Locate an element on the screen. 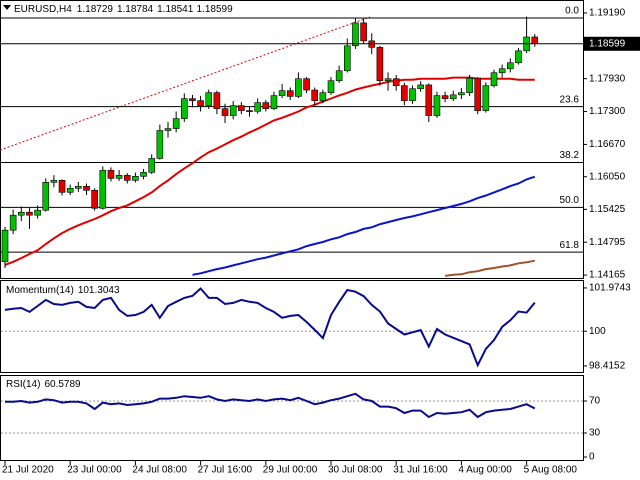 Image resolution: width=640 pixels, height=480 pixels. indicator-value: 60.5789 is located at coordinates (62, 384).